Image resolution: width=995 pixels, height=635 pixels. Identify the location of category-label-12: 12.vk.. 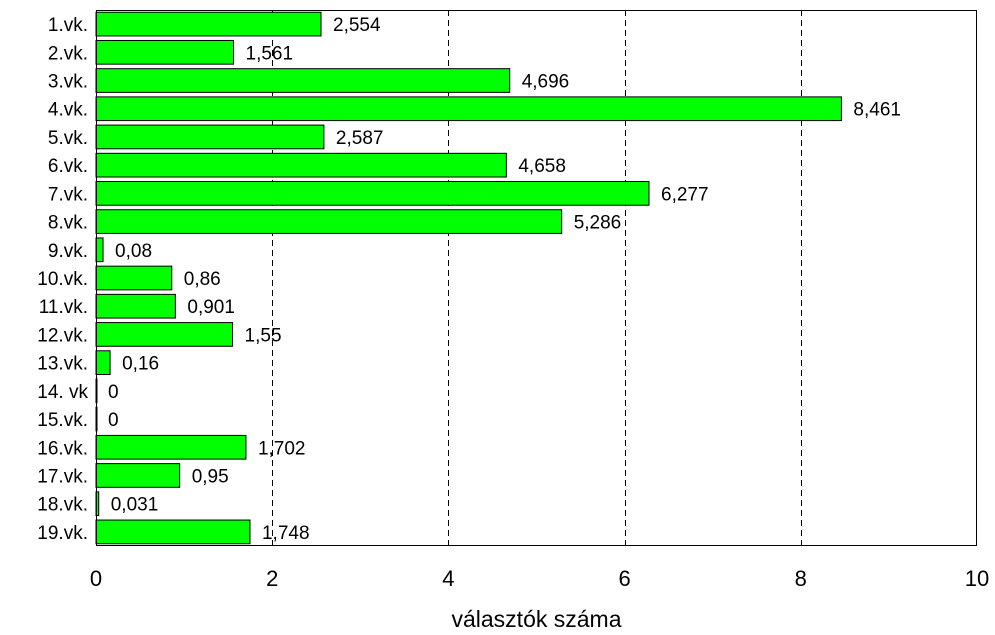
(62, 335).